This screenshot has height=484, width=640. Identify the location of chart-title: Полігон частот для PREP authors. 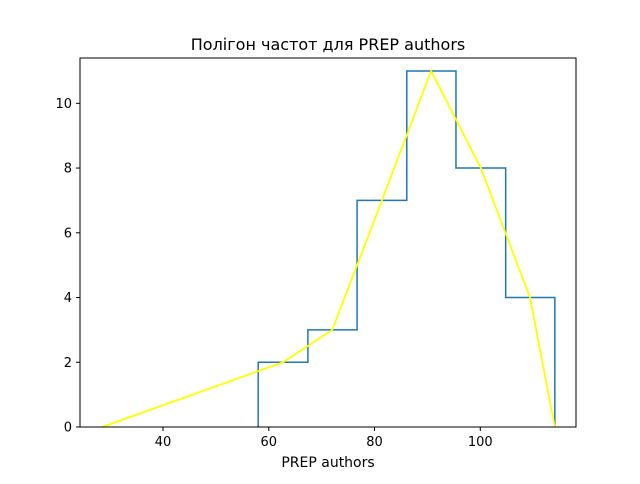
(328, 44).